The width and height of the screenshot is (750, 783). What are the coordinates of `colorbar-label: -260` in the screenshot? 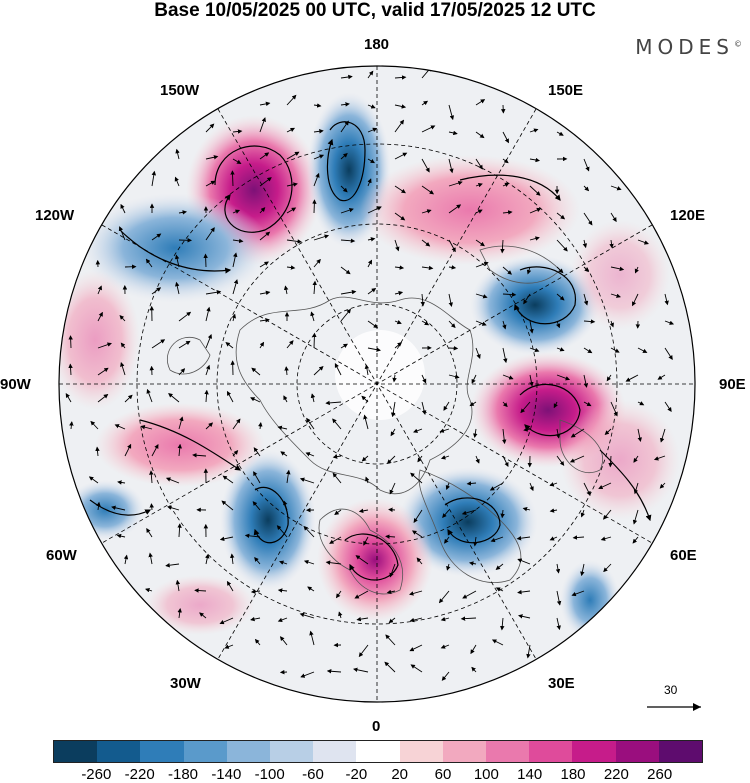 It's located at (96, 774).